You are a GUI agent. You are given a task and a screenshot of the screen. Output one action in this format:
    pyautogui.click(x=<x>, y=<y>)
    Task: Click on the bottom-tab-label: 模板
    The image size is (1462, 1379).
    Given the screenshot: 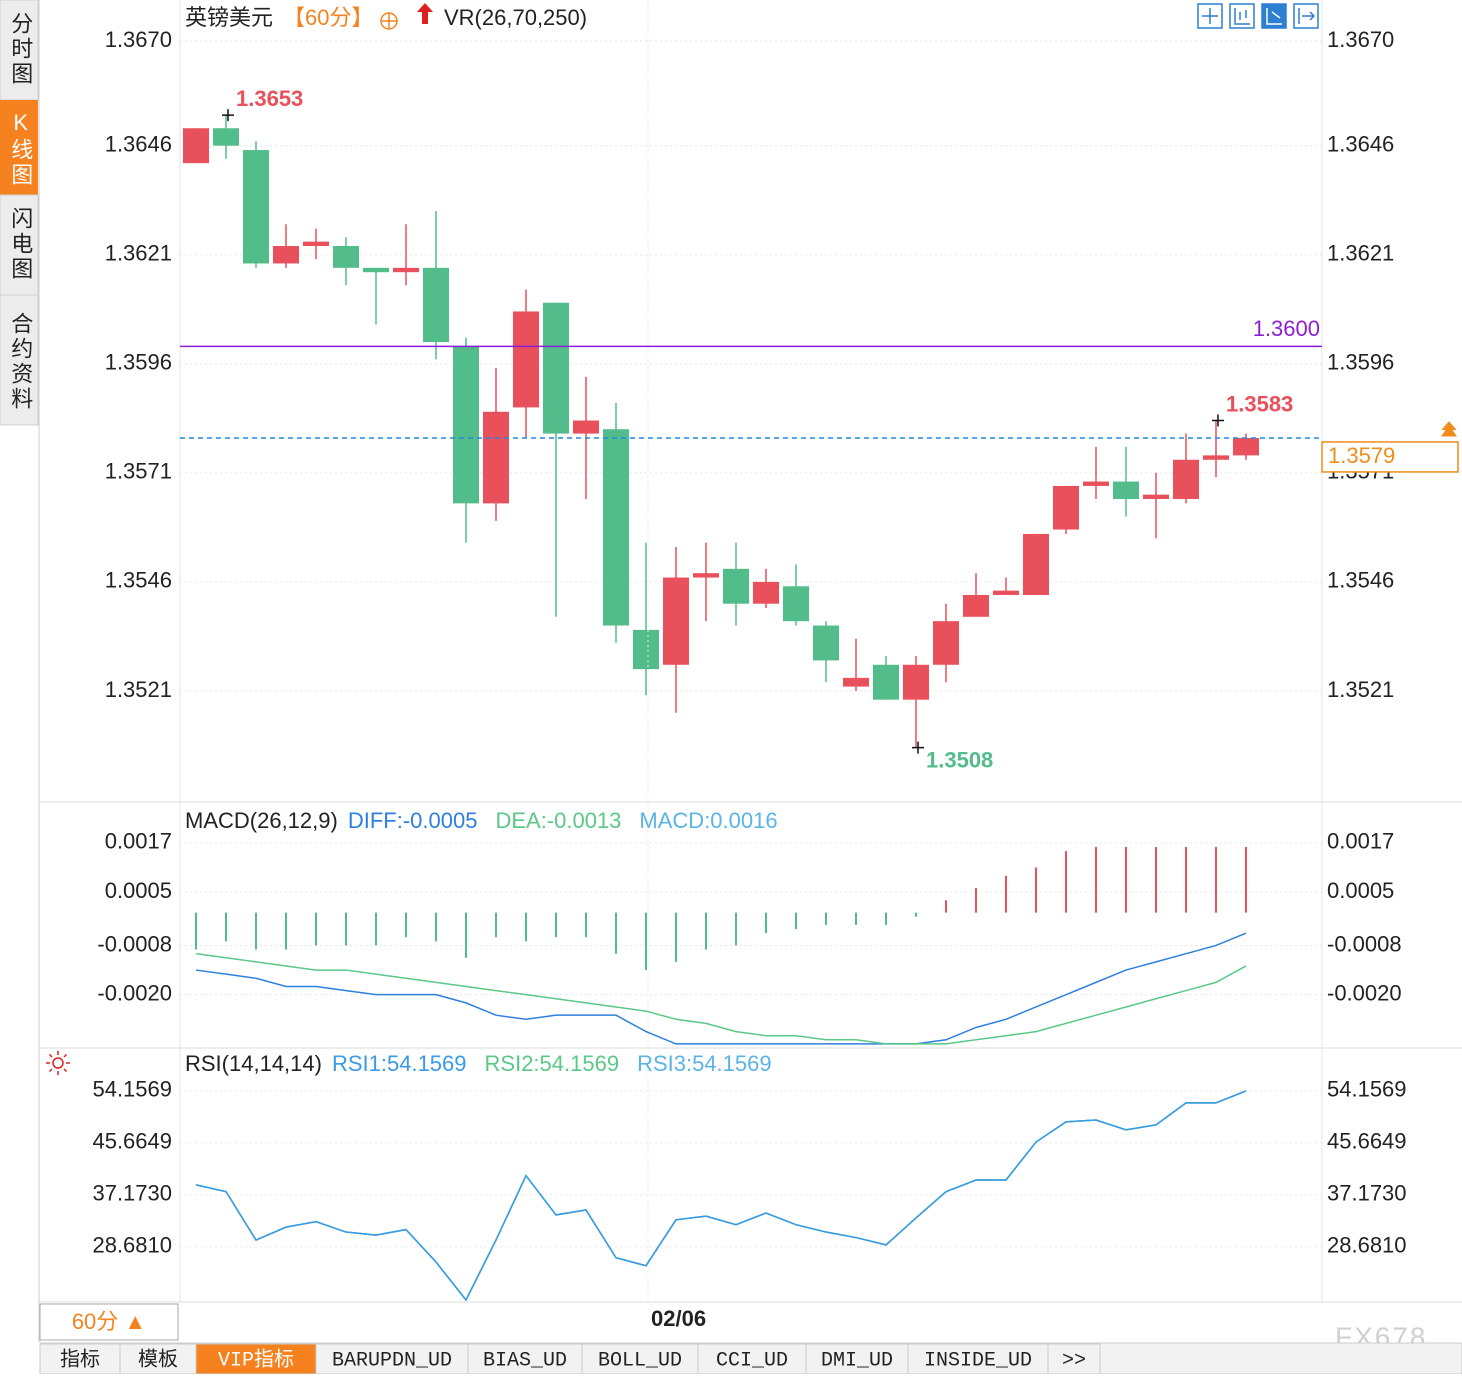 What is the action you would take?
    pyautogui.click(x=158, y=1359)
    